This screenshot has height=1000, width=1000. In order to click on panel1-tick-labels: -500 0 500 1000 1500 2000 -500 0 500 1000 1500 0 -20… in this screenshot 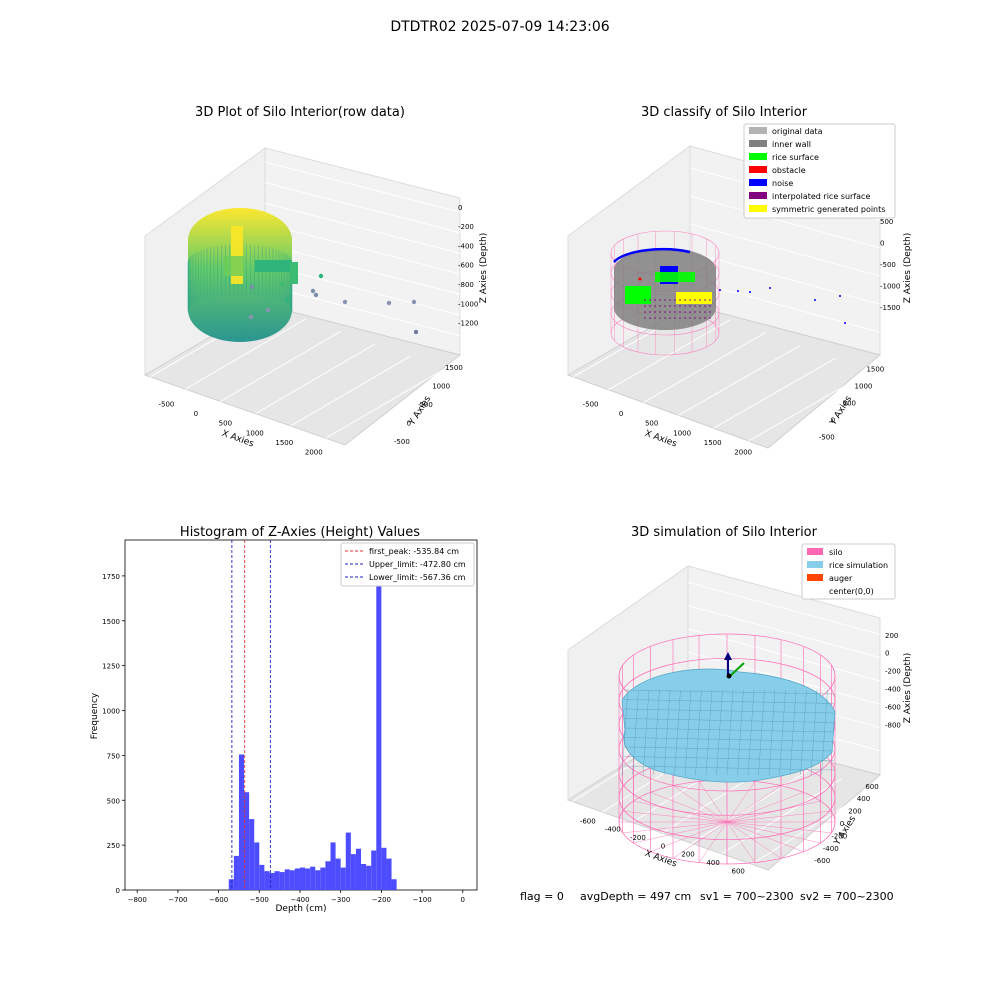, I will do `click(318, 330)`.